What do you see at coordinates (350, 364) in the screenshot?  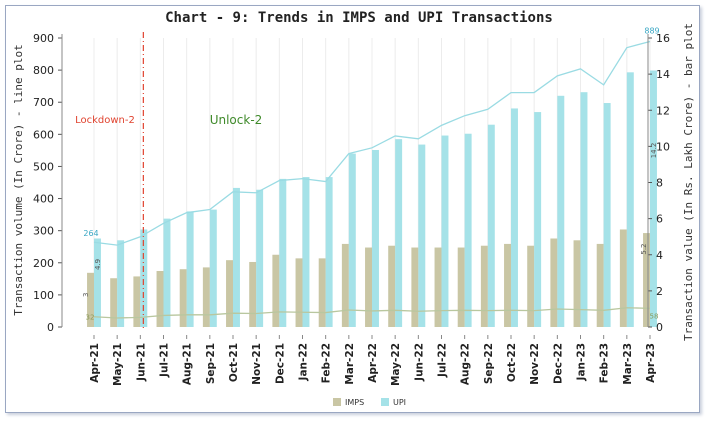 I see `x-tick-label: Mar-22` at bounding box center [350, 364].